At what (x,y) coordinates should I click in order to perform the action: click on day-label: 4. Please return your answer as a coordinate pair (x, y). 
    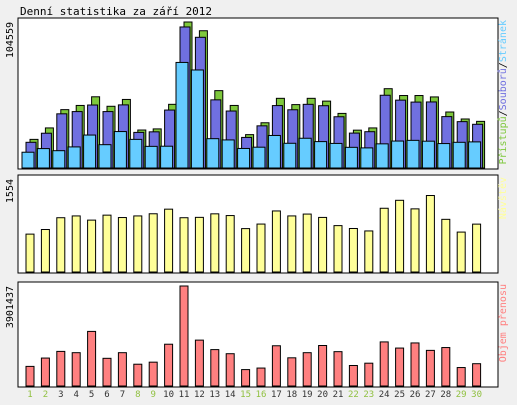
    Looking at the image, I should click on (75, 395).